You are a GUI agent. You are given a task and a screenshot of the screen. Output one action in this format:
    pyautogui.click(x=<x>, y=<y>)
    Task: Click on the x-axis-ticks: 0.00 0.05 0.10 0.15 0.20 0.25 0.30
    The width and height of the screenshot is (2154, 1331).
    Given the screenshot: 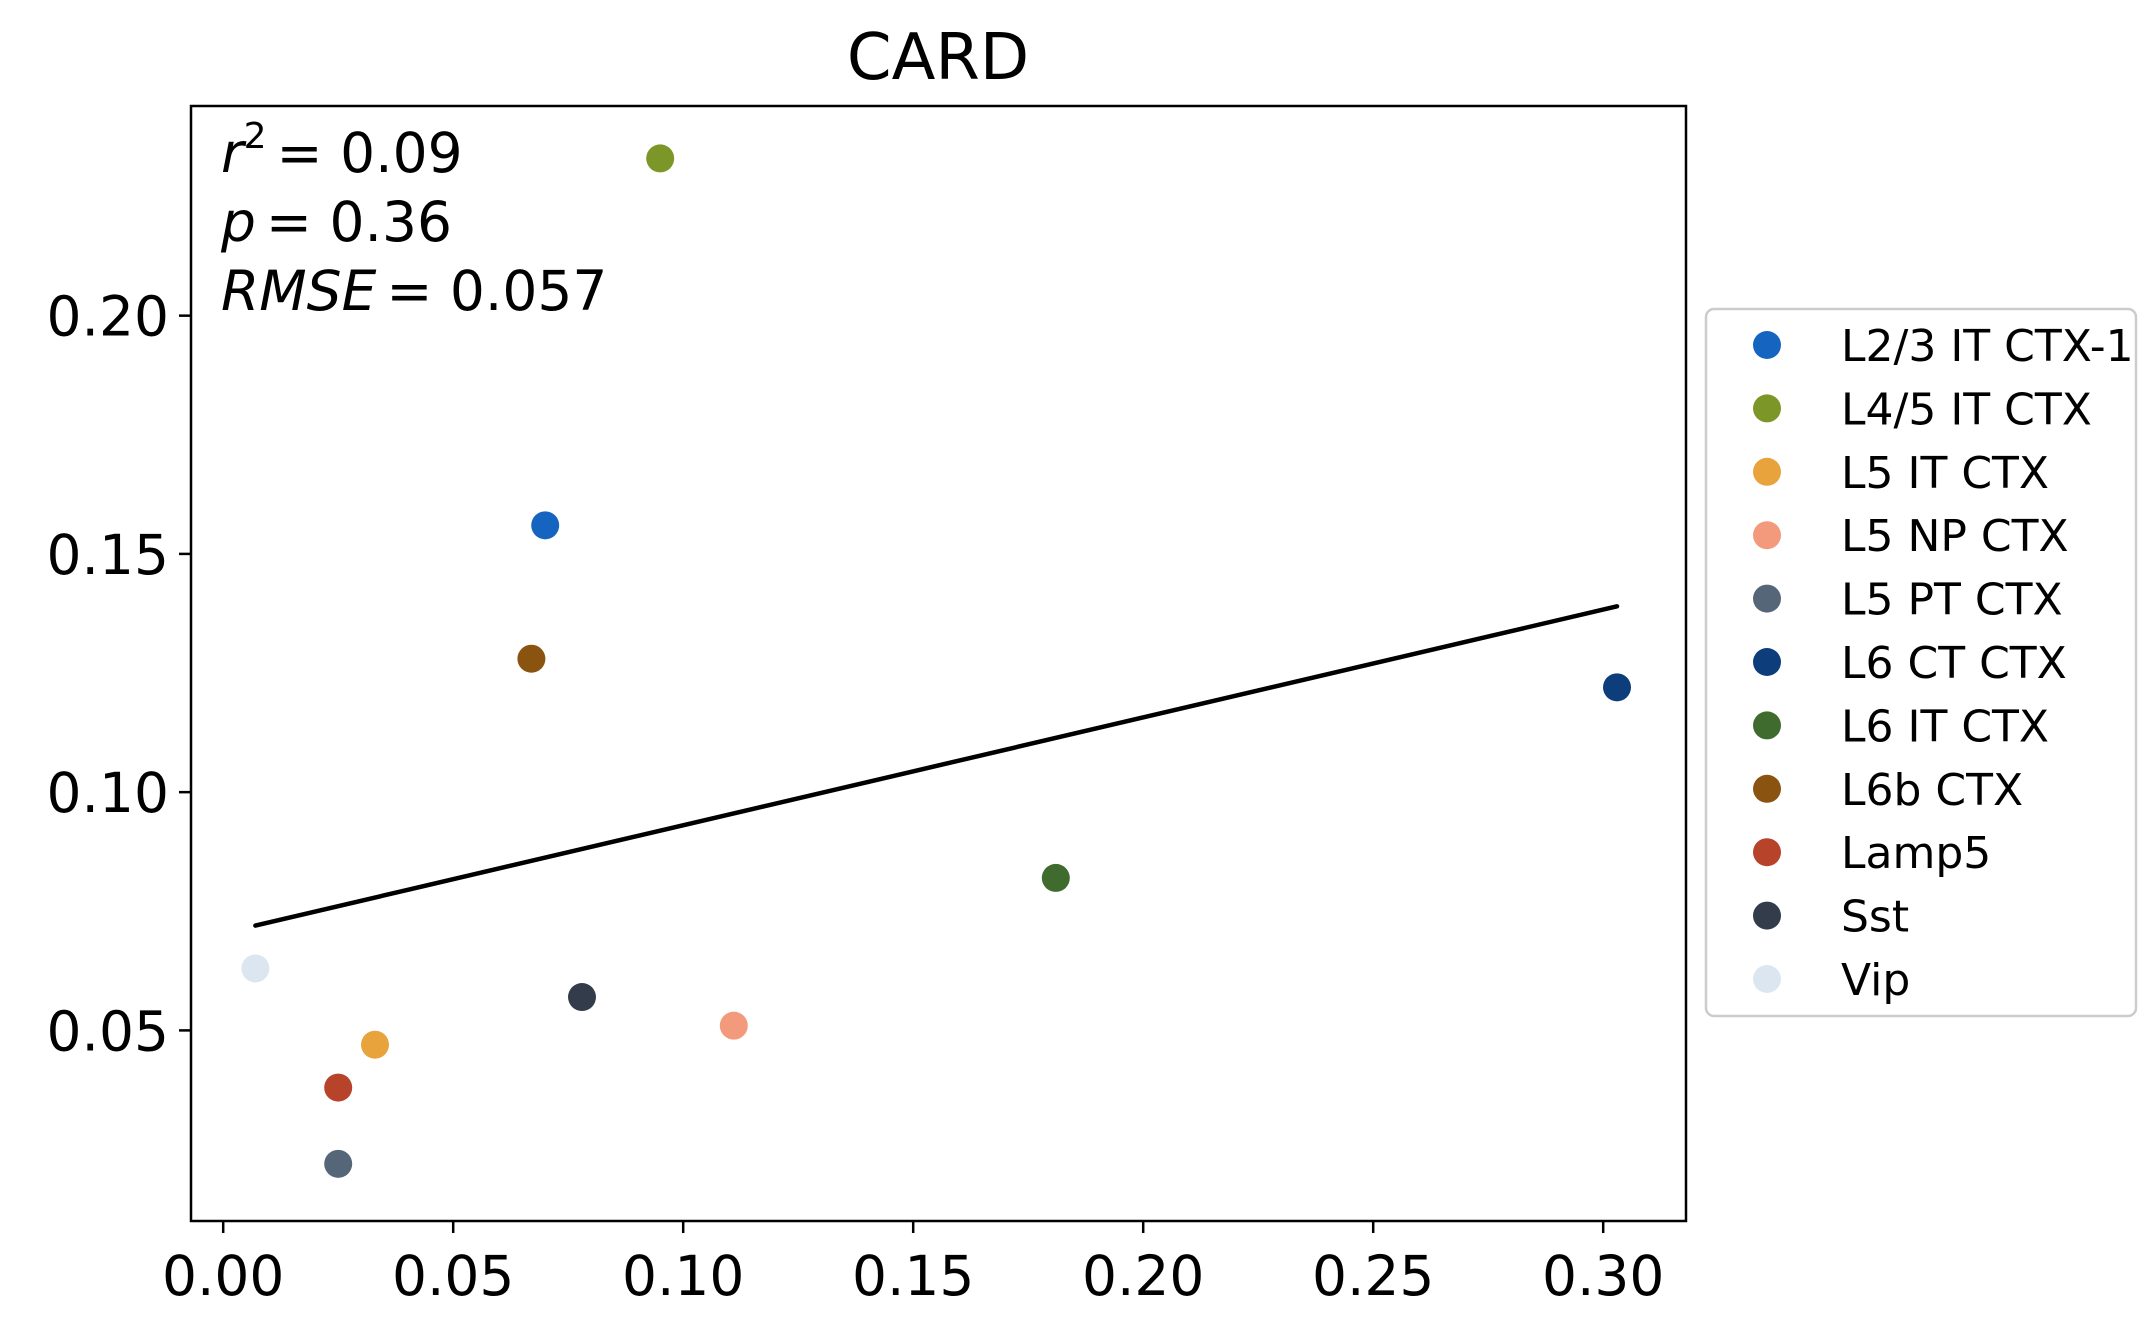 What is the action you would take?
    pyautogui.click(x=913, y=1264)
    